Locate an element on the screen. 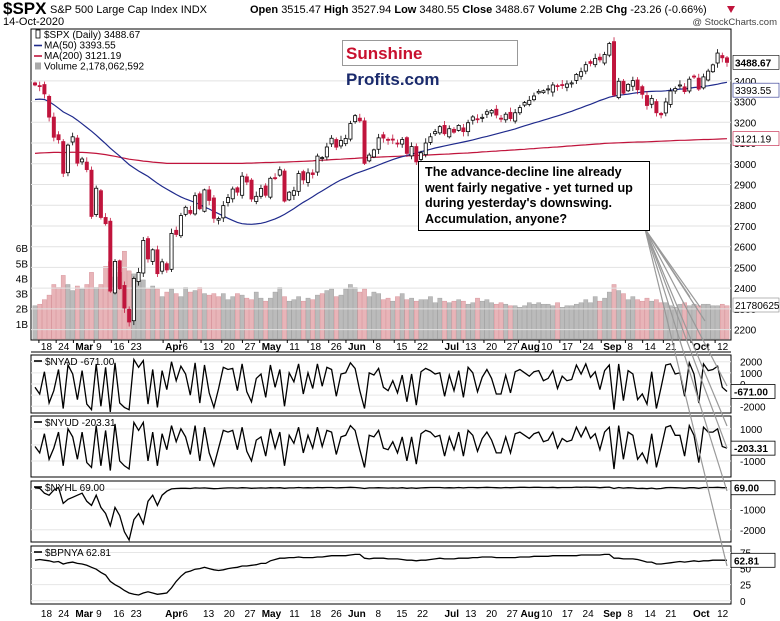 This screenshot has width=780, height=621. date-tick-label: 21 is located at coordinates (671, 347).